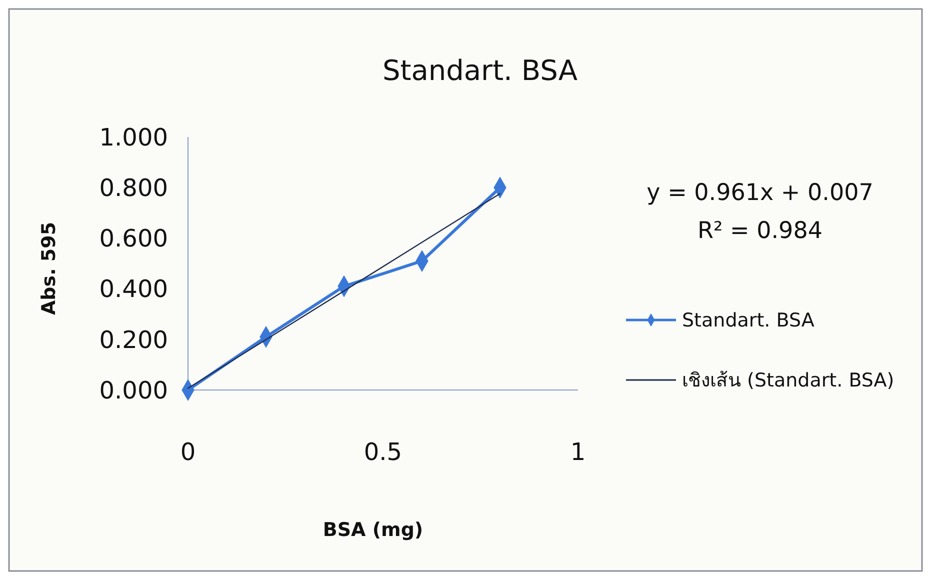 The height and width of the screenshot is (580, 931). Describe the element at coordinates (133, 188) in the screenshot. I see `y-tick-label: 0.800` at that location.